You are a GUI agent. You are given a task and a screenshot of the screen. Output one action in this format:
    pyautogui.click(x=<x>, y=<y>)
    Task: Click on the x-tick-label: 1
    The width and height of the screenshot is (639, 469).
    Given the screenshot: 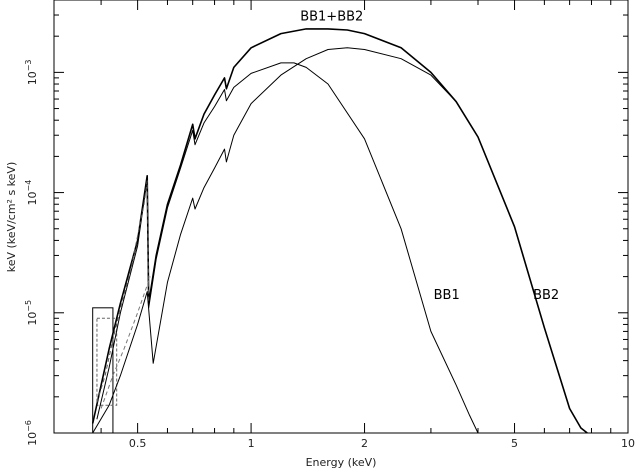 What is the action you would take?
    pyautogui.click(x=251, y=443)
    